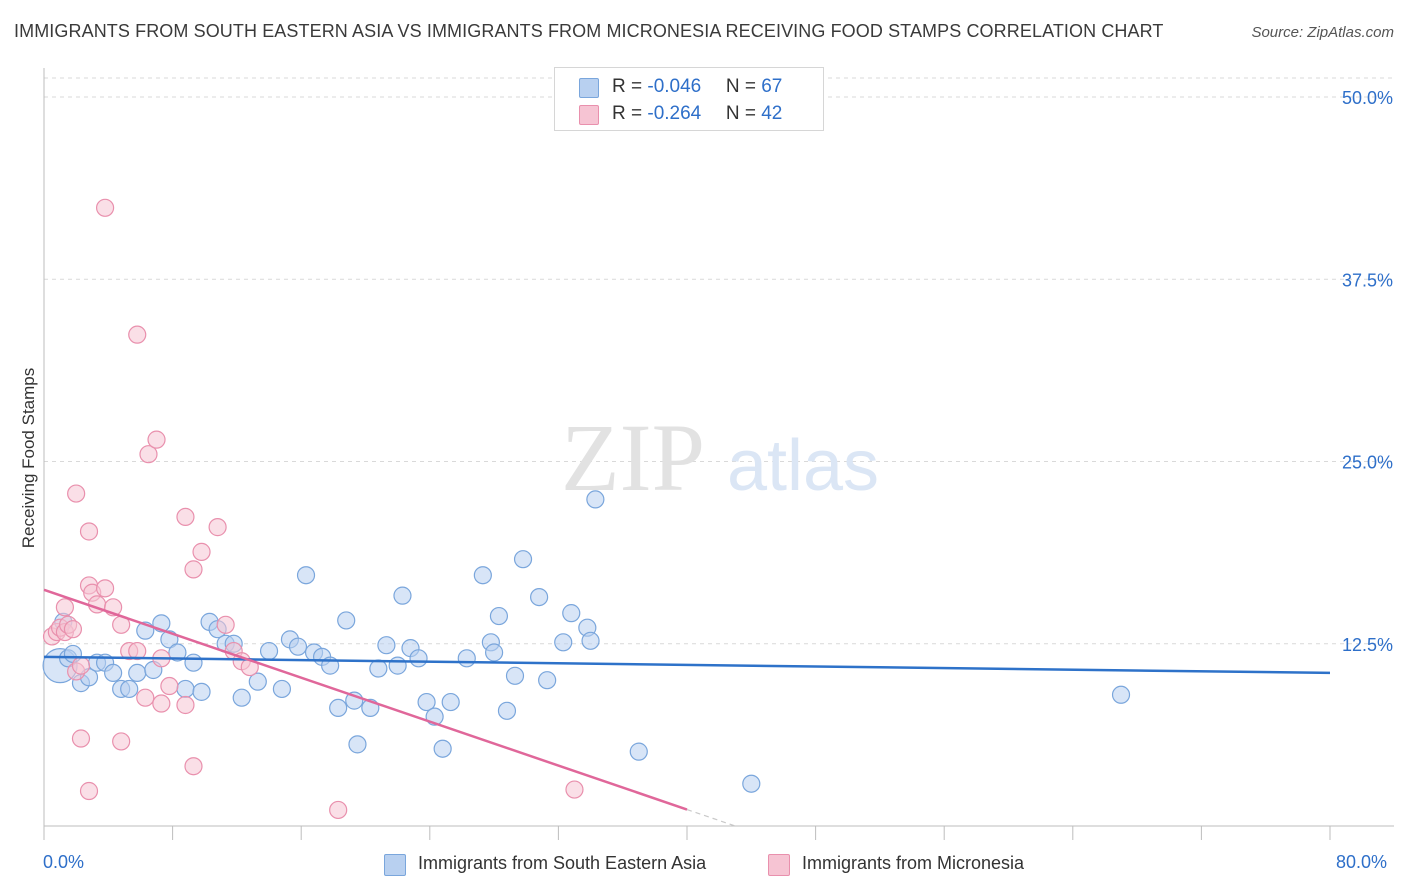  What do you see at coordinates (1367, 463) in the screenshot?
I see `y-tick-label: 25.0%` at bounding box center [1367, 463].